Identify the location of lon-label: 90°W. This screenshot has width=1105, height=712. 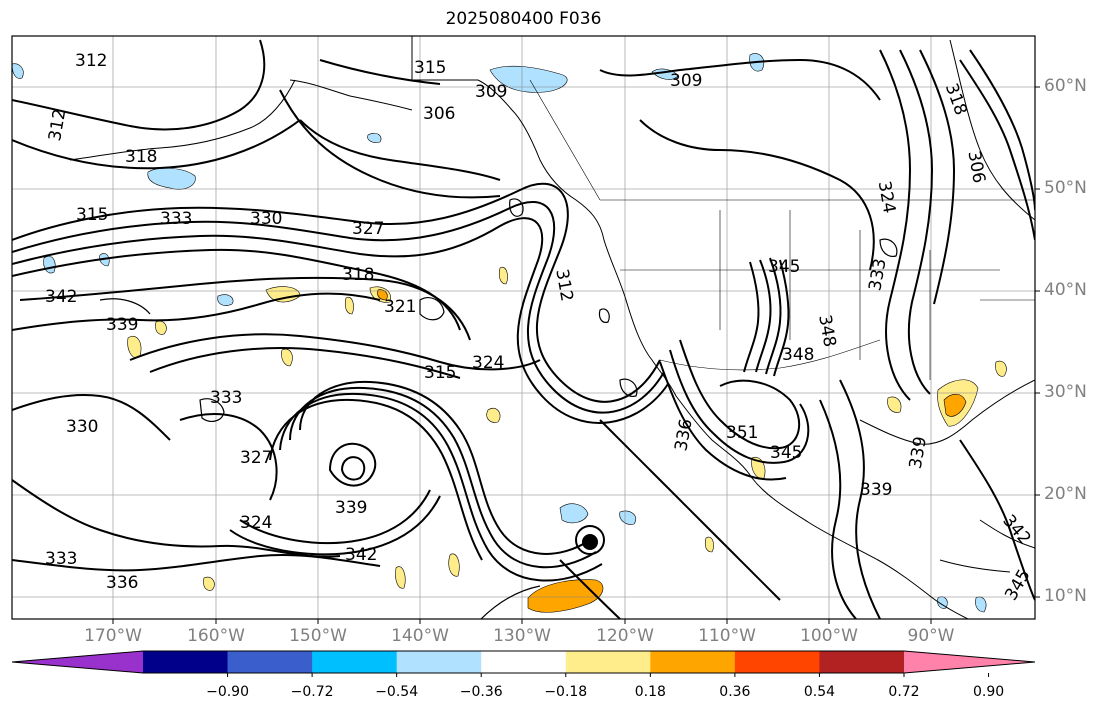
(931, 636).